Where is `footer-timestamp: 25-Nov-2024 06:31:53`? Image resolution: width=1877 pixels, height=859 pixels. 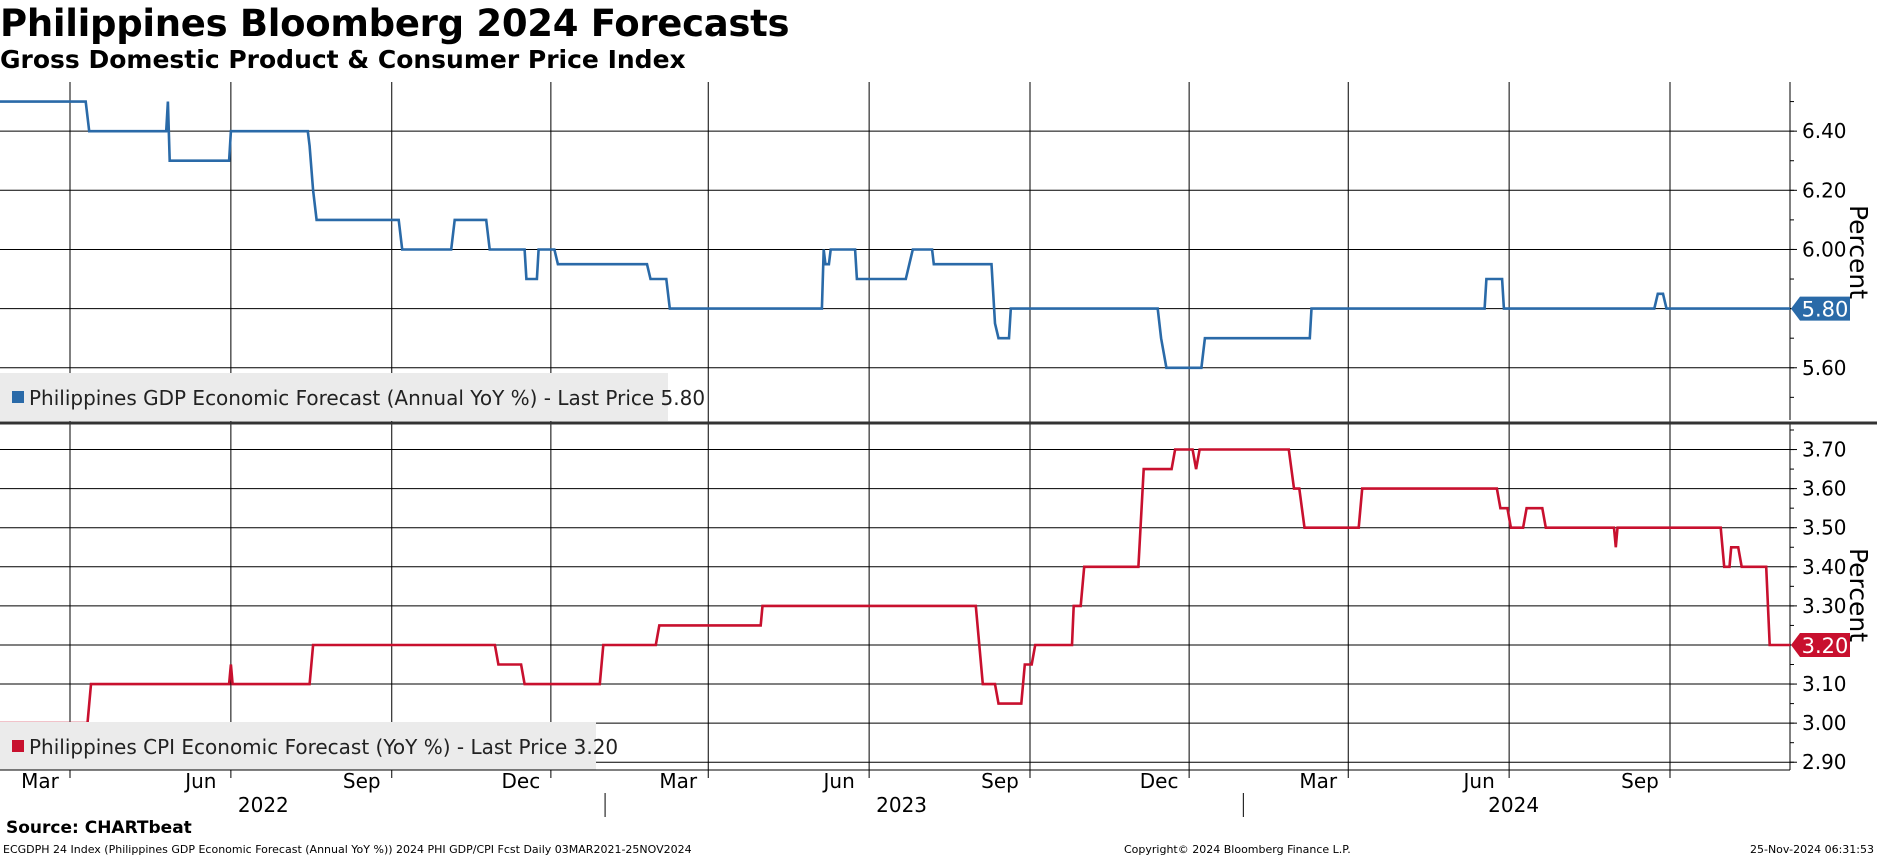 footer-timestamp: 25-Nov-2024 06:31:53 is located at coordinates (1811, 849).